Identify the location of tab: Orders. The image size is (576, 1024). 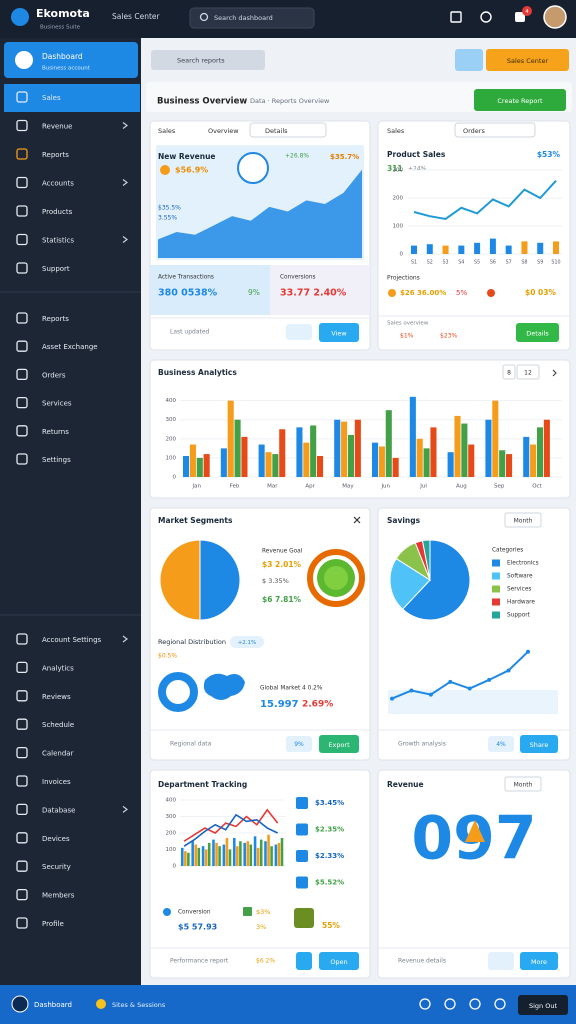
(474, 131).